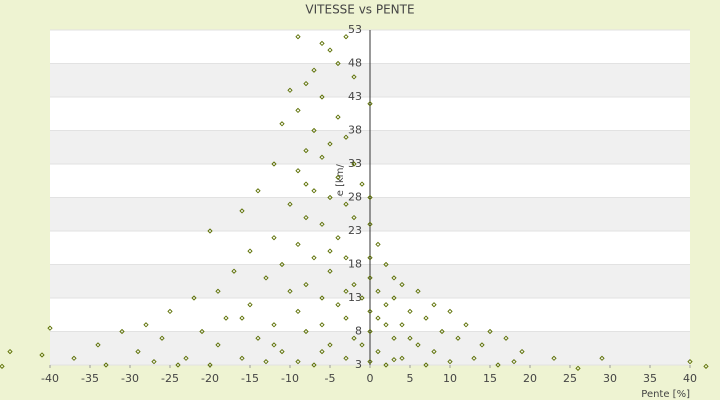 The image size is (720, 400). I want to click on x-tick-label: 15, so click(490, 378).